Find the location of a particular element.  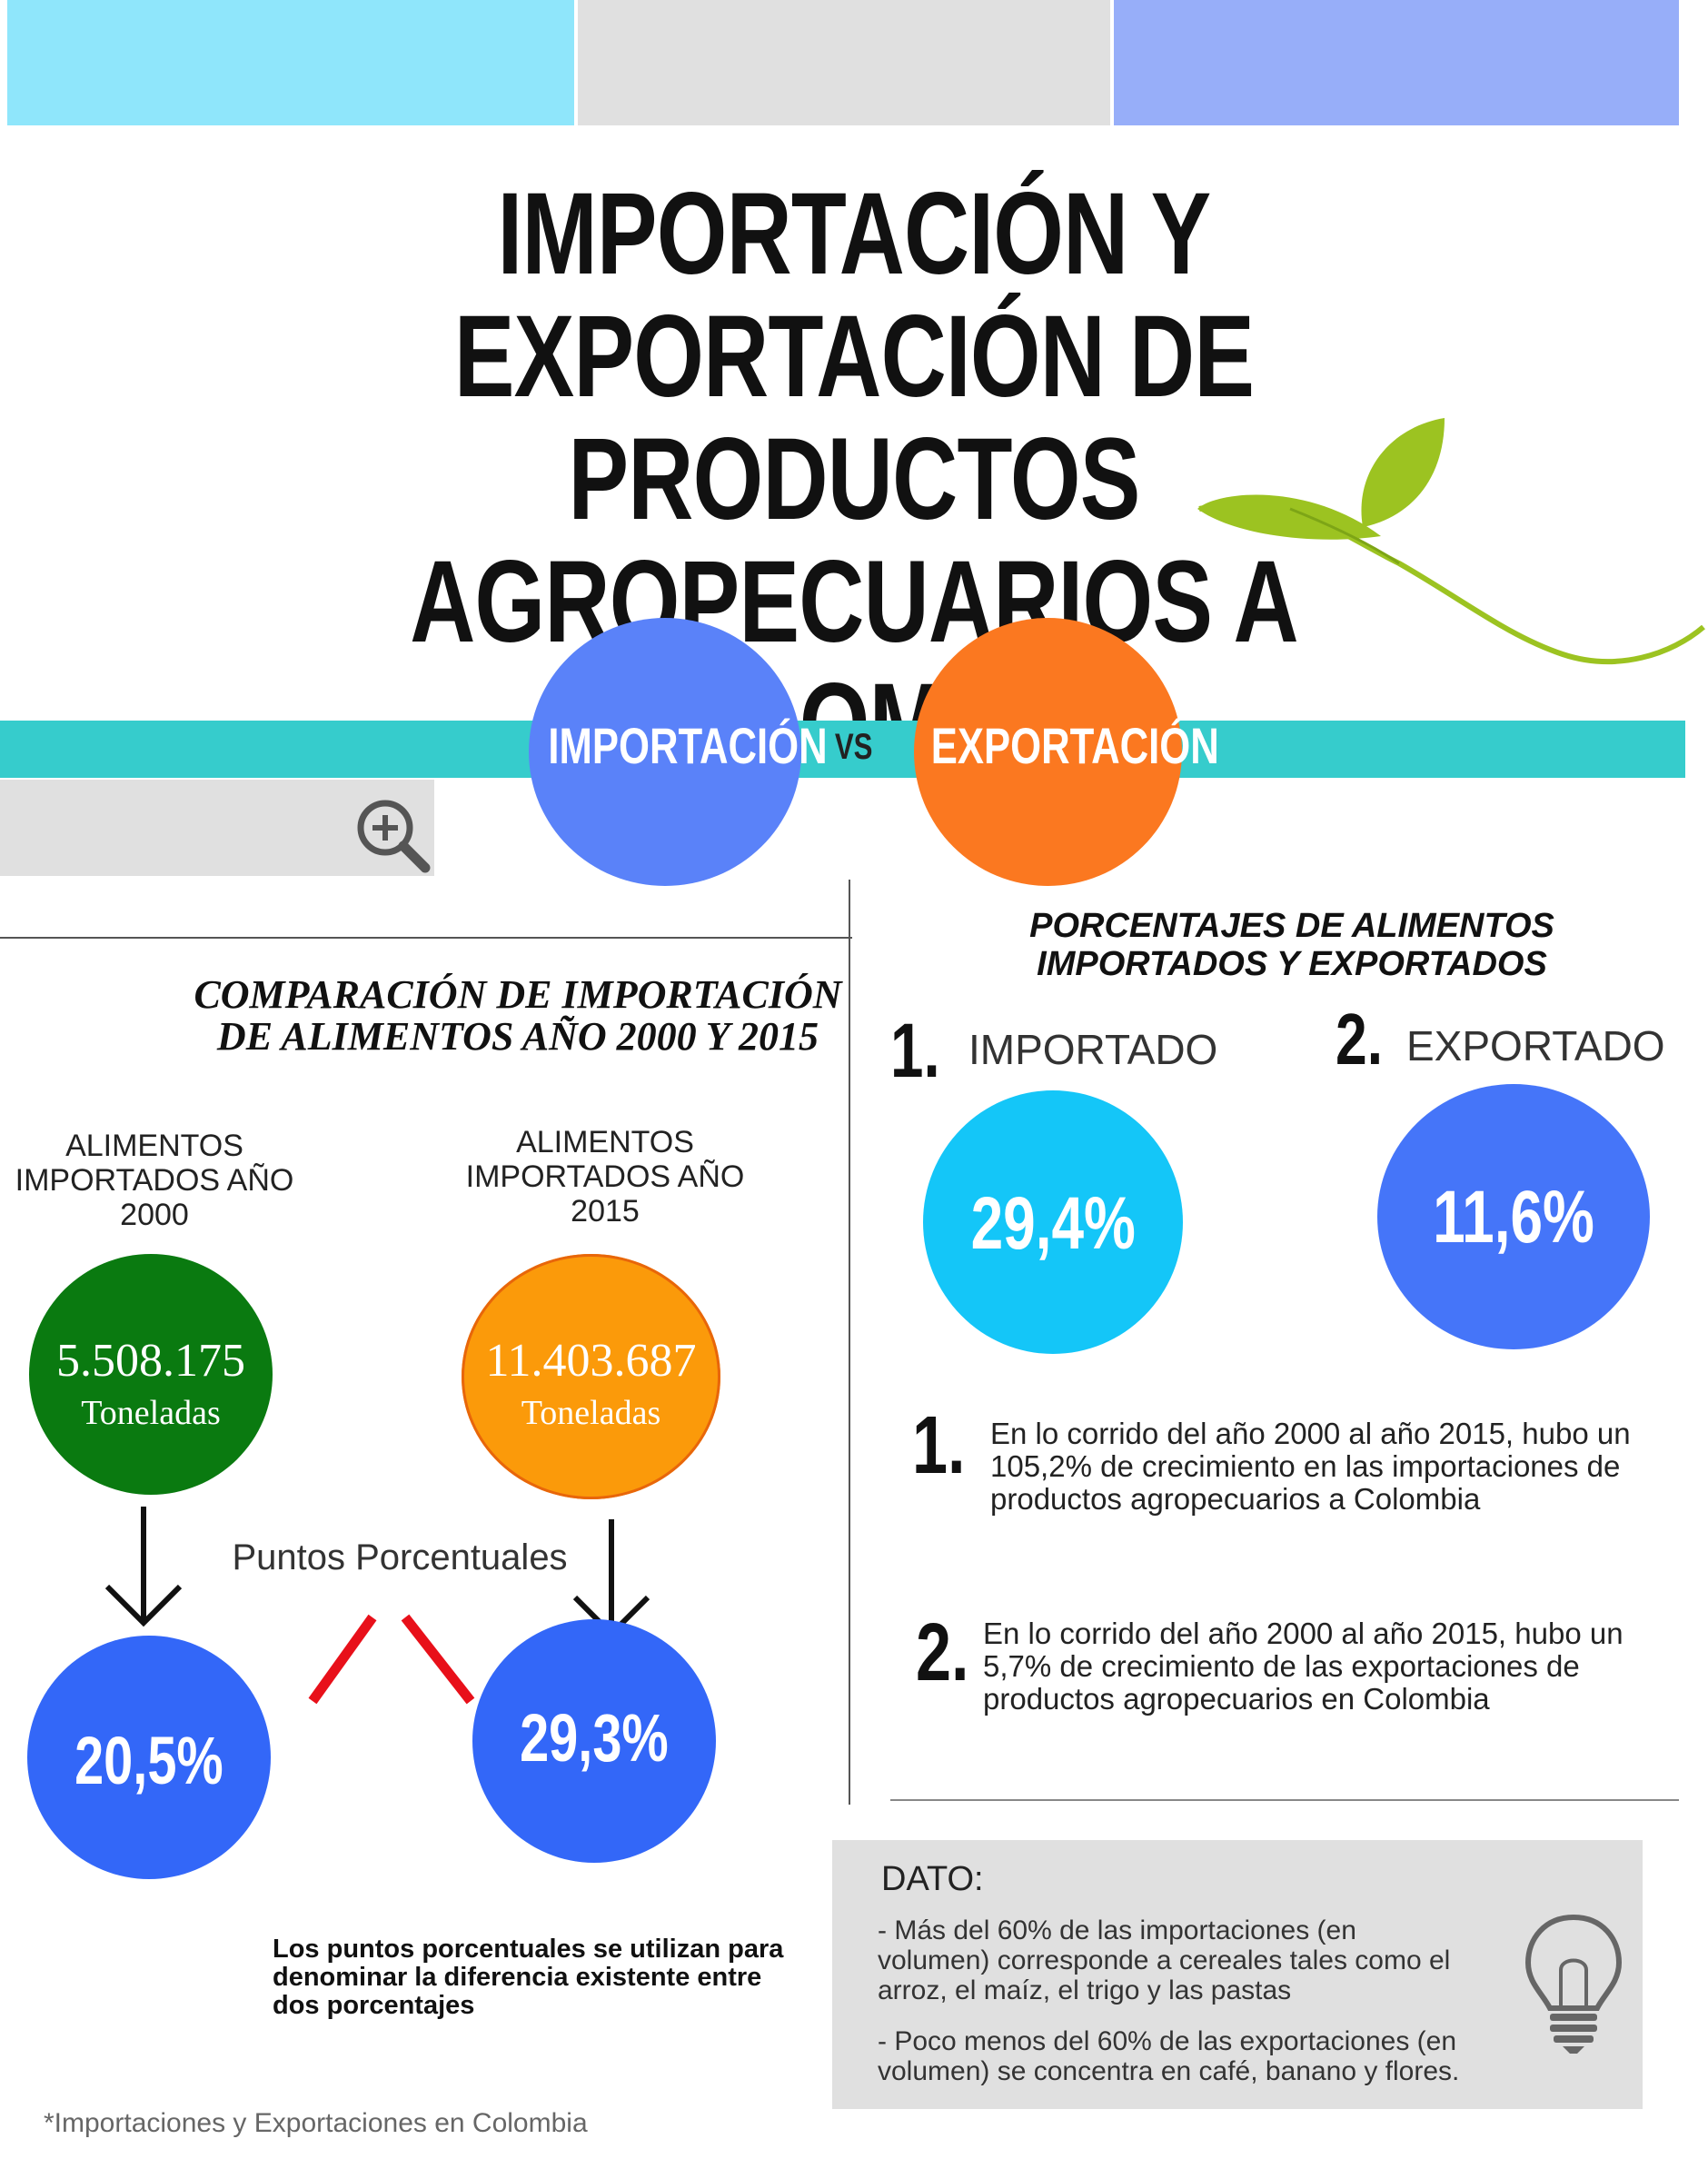

label-2015-line-2: IMPORTADOS AÑO is located at coordinates (605, 1176).